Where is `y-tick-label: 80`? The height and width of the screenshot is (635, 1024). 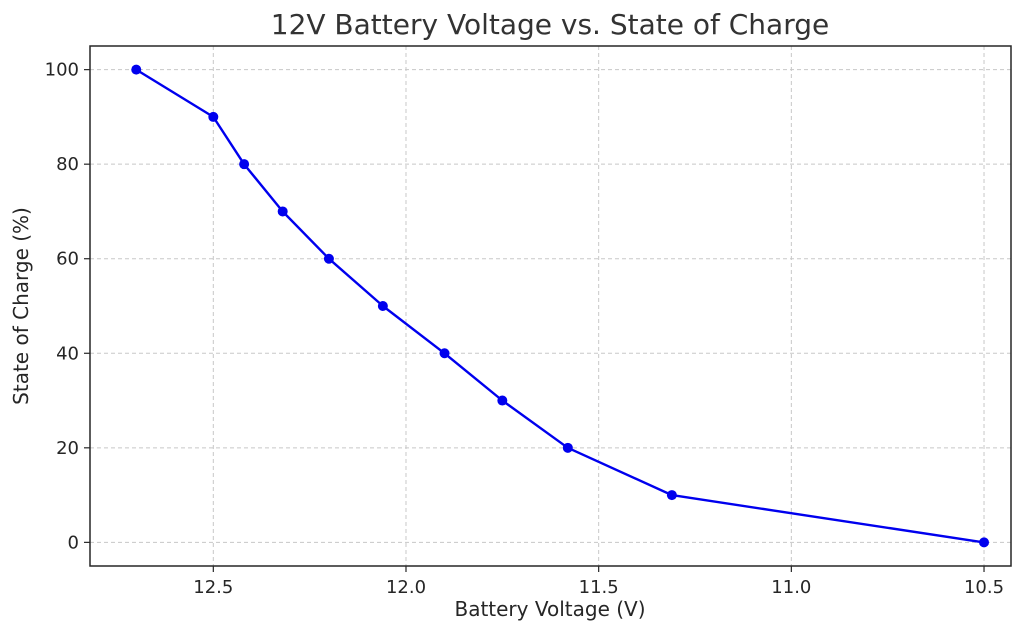 y-tick-label: 80 is located at coordinates (67, 164).